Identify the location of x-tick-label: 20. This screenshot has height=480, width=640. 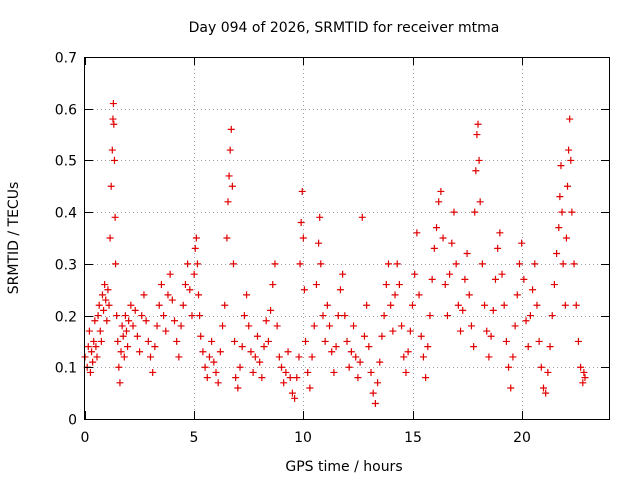
(522, 438).